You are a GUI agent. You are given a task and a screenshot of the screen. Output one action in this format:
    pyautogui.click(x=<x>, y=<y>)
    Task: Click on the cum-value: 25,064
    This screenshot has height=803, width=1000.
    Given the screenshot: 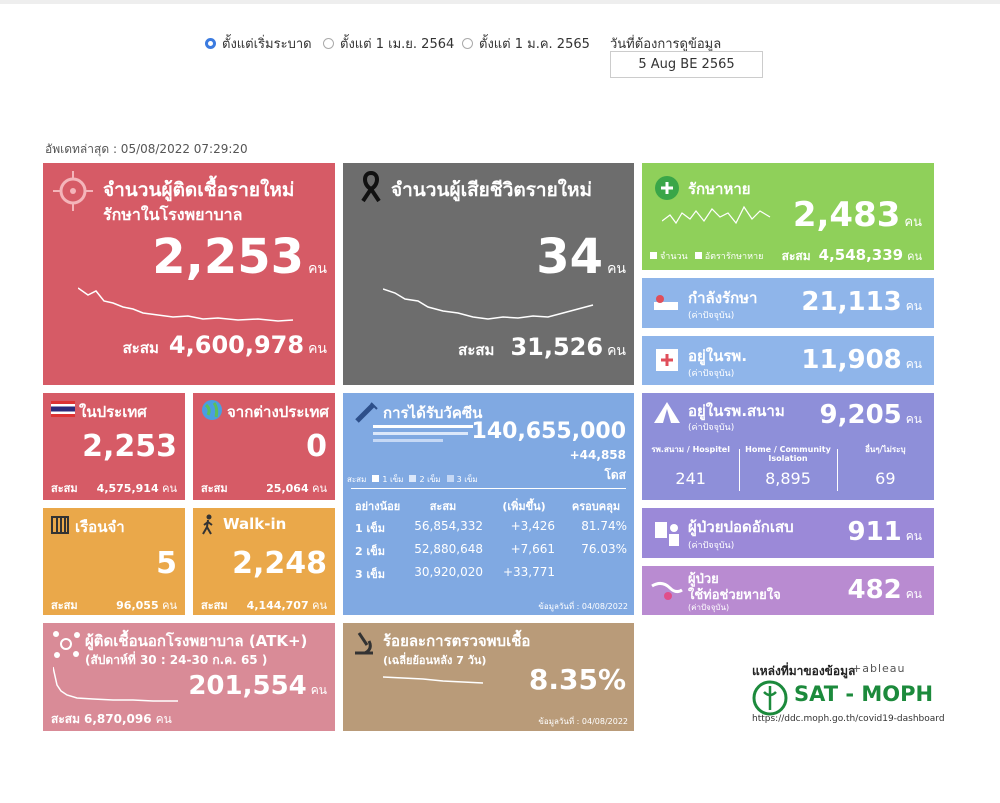 What is the action you would take?
    pyautogui.click(x=287, y=488)
    